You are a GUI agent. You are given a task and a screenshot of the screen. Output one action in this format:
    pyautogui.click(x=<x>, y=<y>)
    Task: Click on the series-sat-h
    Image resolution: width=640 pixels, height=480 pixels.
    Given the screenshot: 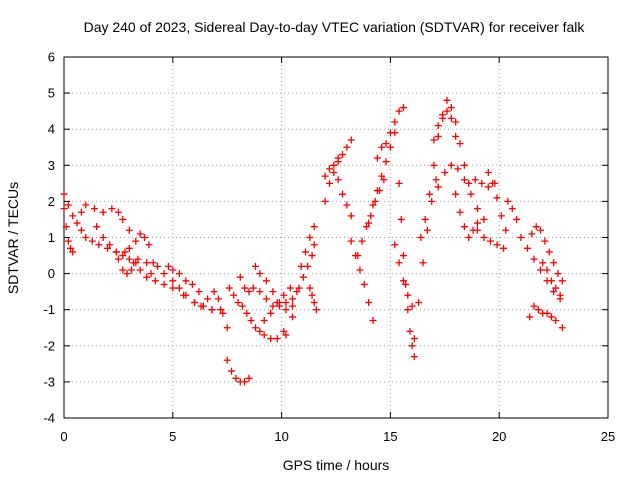 What is the action you would take?
    pyautogui.click(x=181, y=288)
    